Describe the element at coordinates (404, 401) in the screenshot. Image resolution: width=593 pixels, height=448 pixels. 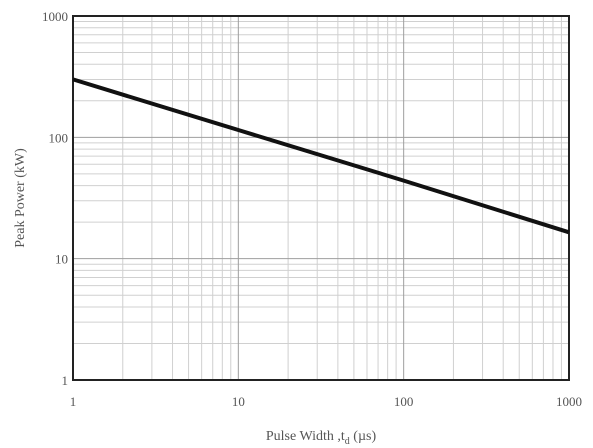
I see `x-tick-label: 100` at that location.